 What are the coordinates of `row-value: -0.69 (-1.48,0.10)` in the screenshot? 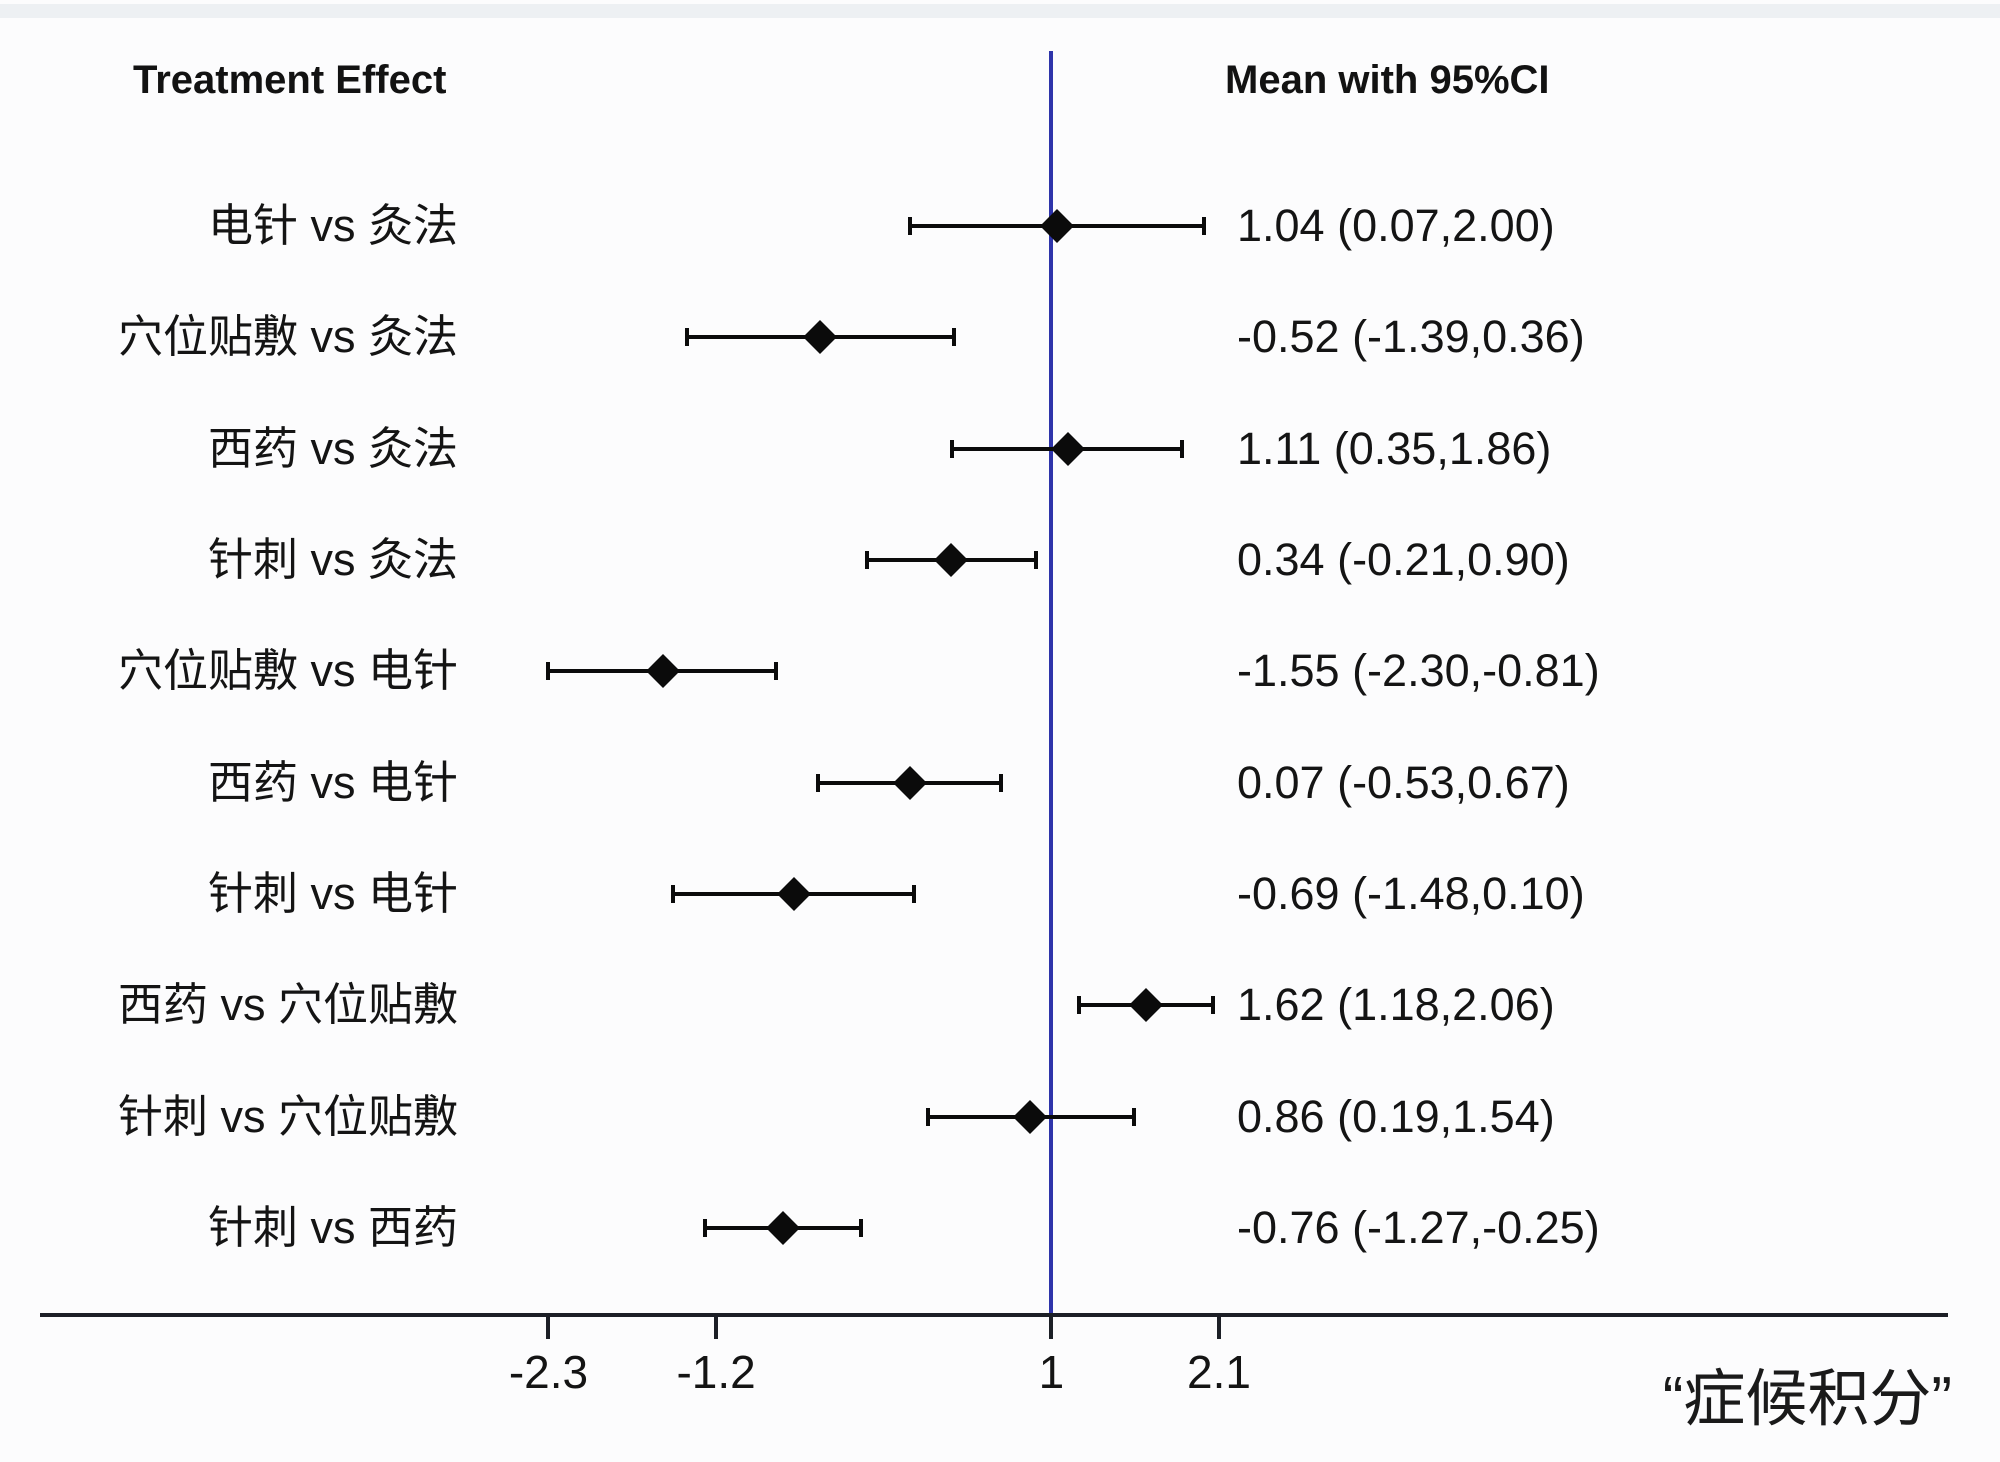 It's located at (1411, 893).